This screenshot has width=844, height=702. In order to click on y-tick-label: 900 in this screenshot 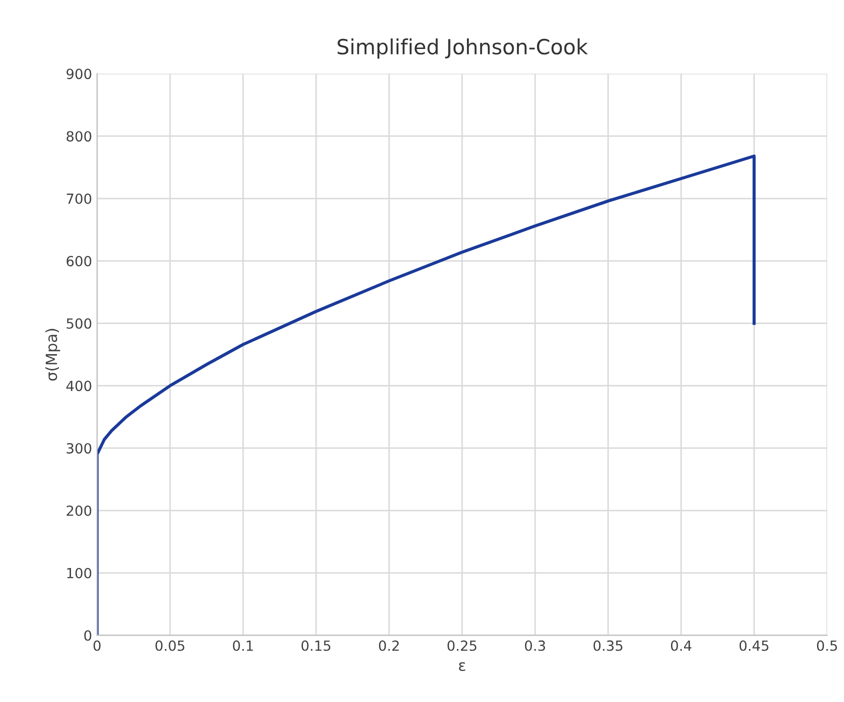, I will do `click(79, 74)`.